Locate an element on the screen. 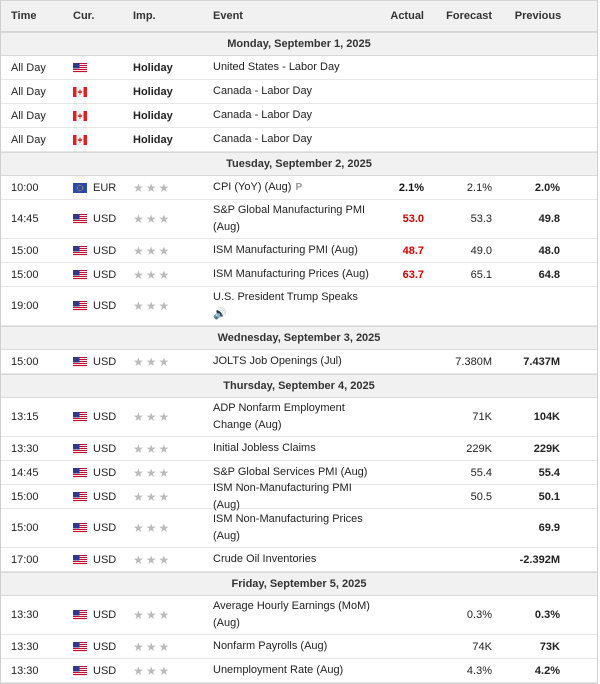 The height and width of the screenshot is (684, 600). event-title: S&P Global Manufacturing PMI (Aug) is located at coordinates (289, 218).